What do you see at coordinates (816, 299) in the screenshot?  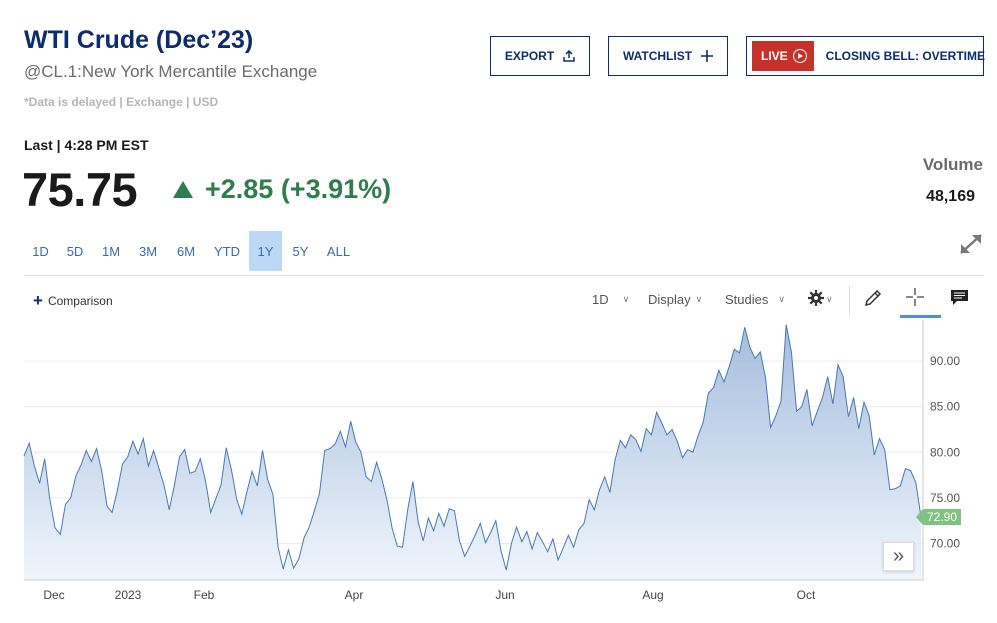 I see `gear-icon` at bounding box center [816, 299].